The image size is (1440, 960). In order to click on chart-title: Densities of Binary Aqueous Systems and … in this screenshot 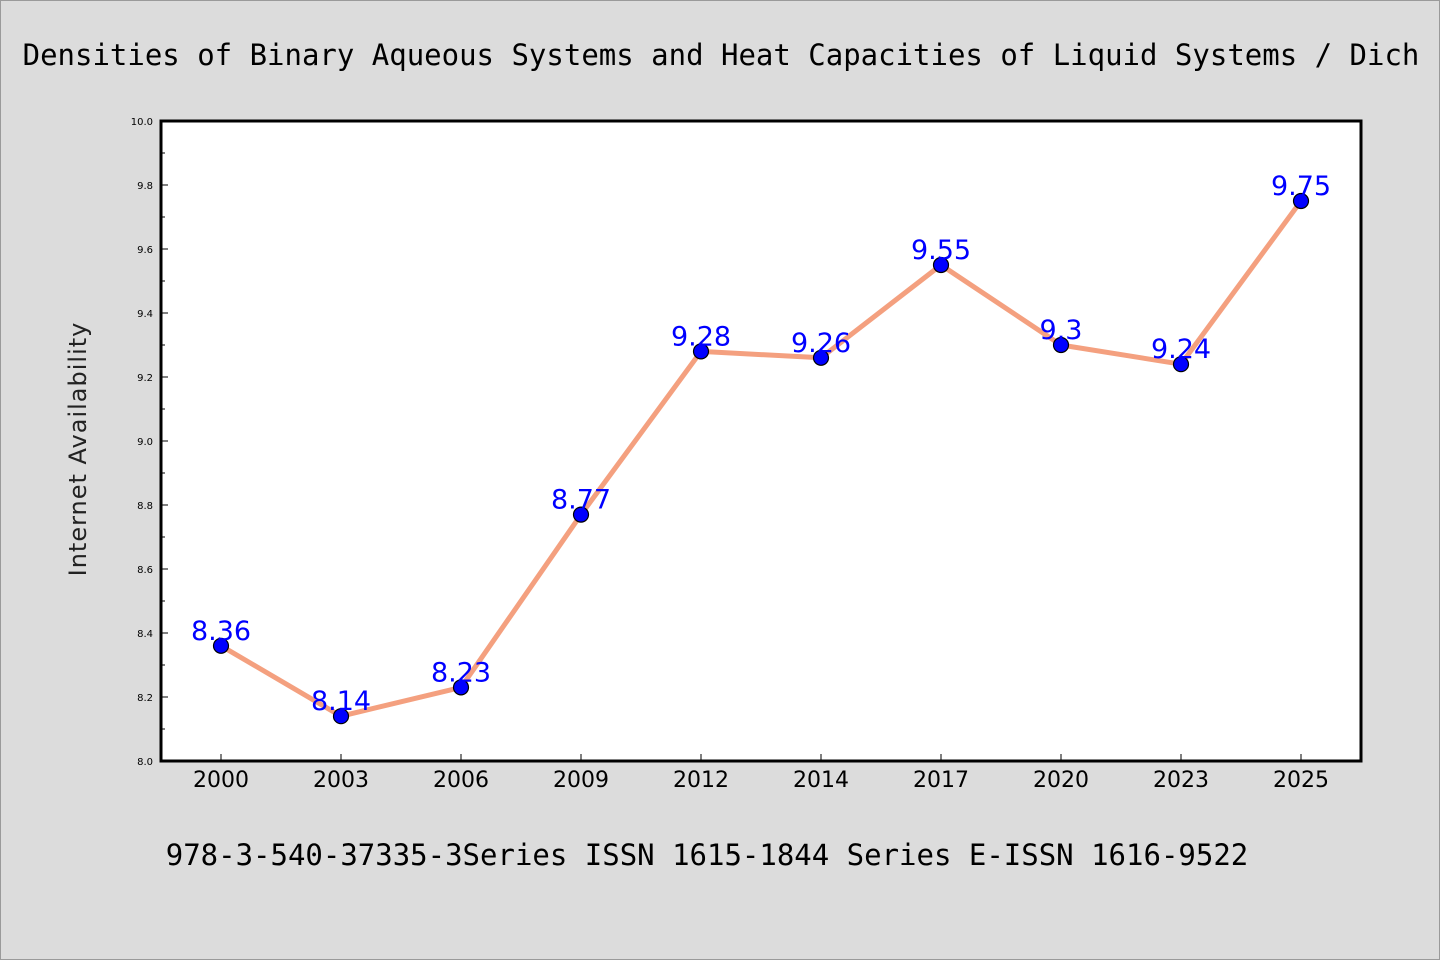, I will do `click(721, 55)`.